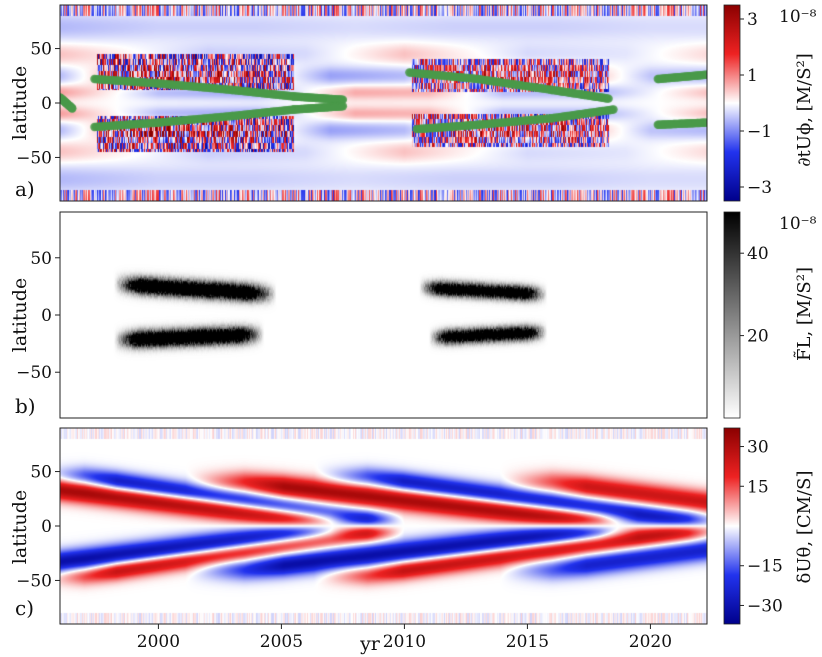 Image resolution: width=822 pixels, height=657 pixels. What do you see at coordinates (765, 606) in the screenshot?
I see `colorbar-tick-label: −30` at bounding box center [765, 606].